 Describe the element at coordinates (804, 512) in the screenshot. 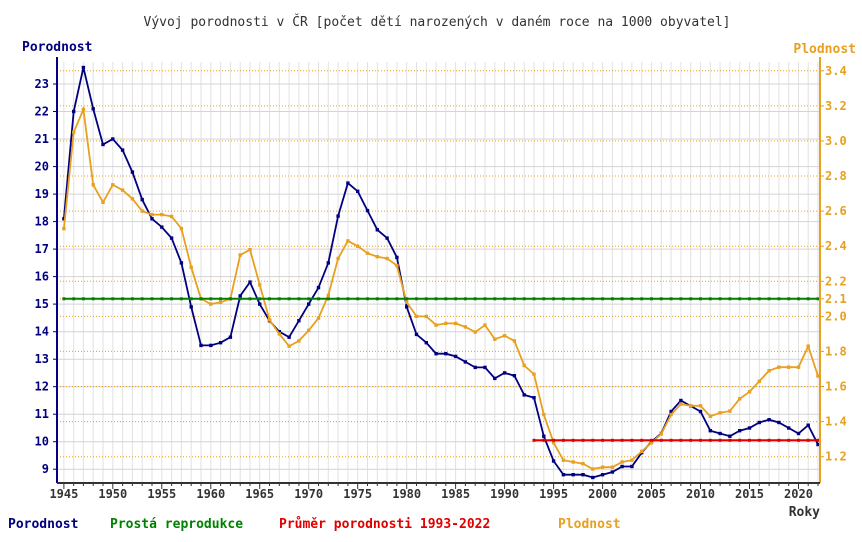

I see `x-axis-title: Roky` at that location.